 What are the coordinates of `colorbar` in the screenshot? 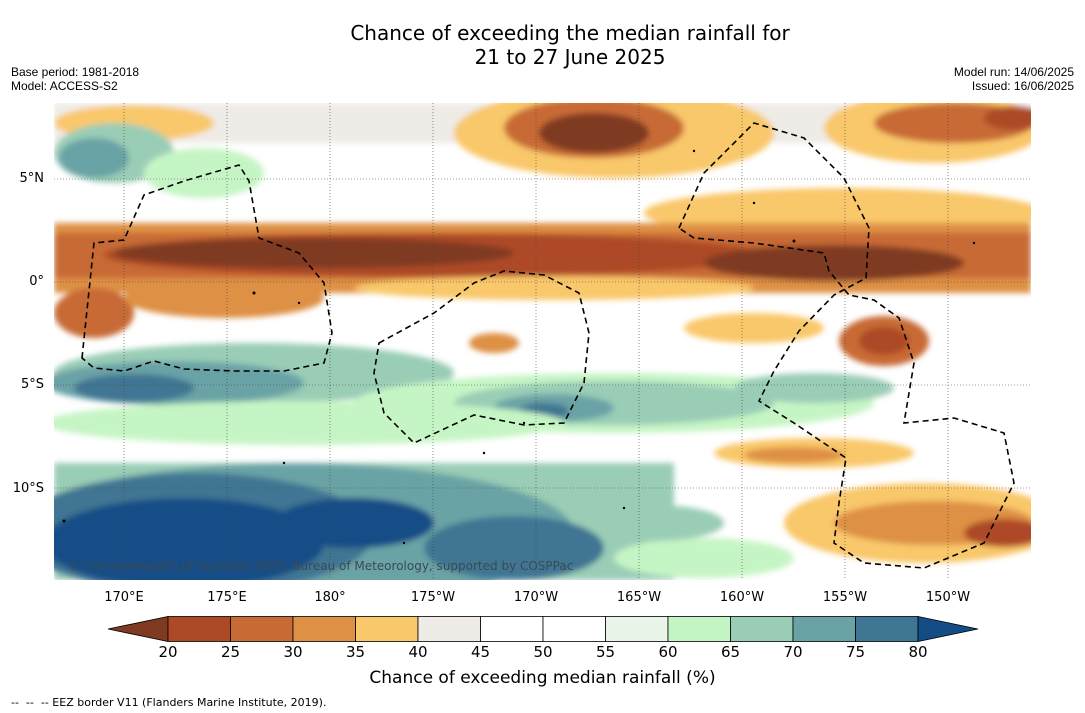 It's located at (543, 629).